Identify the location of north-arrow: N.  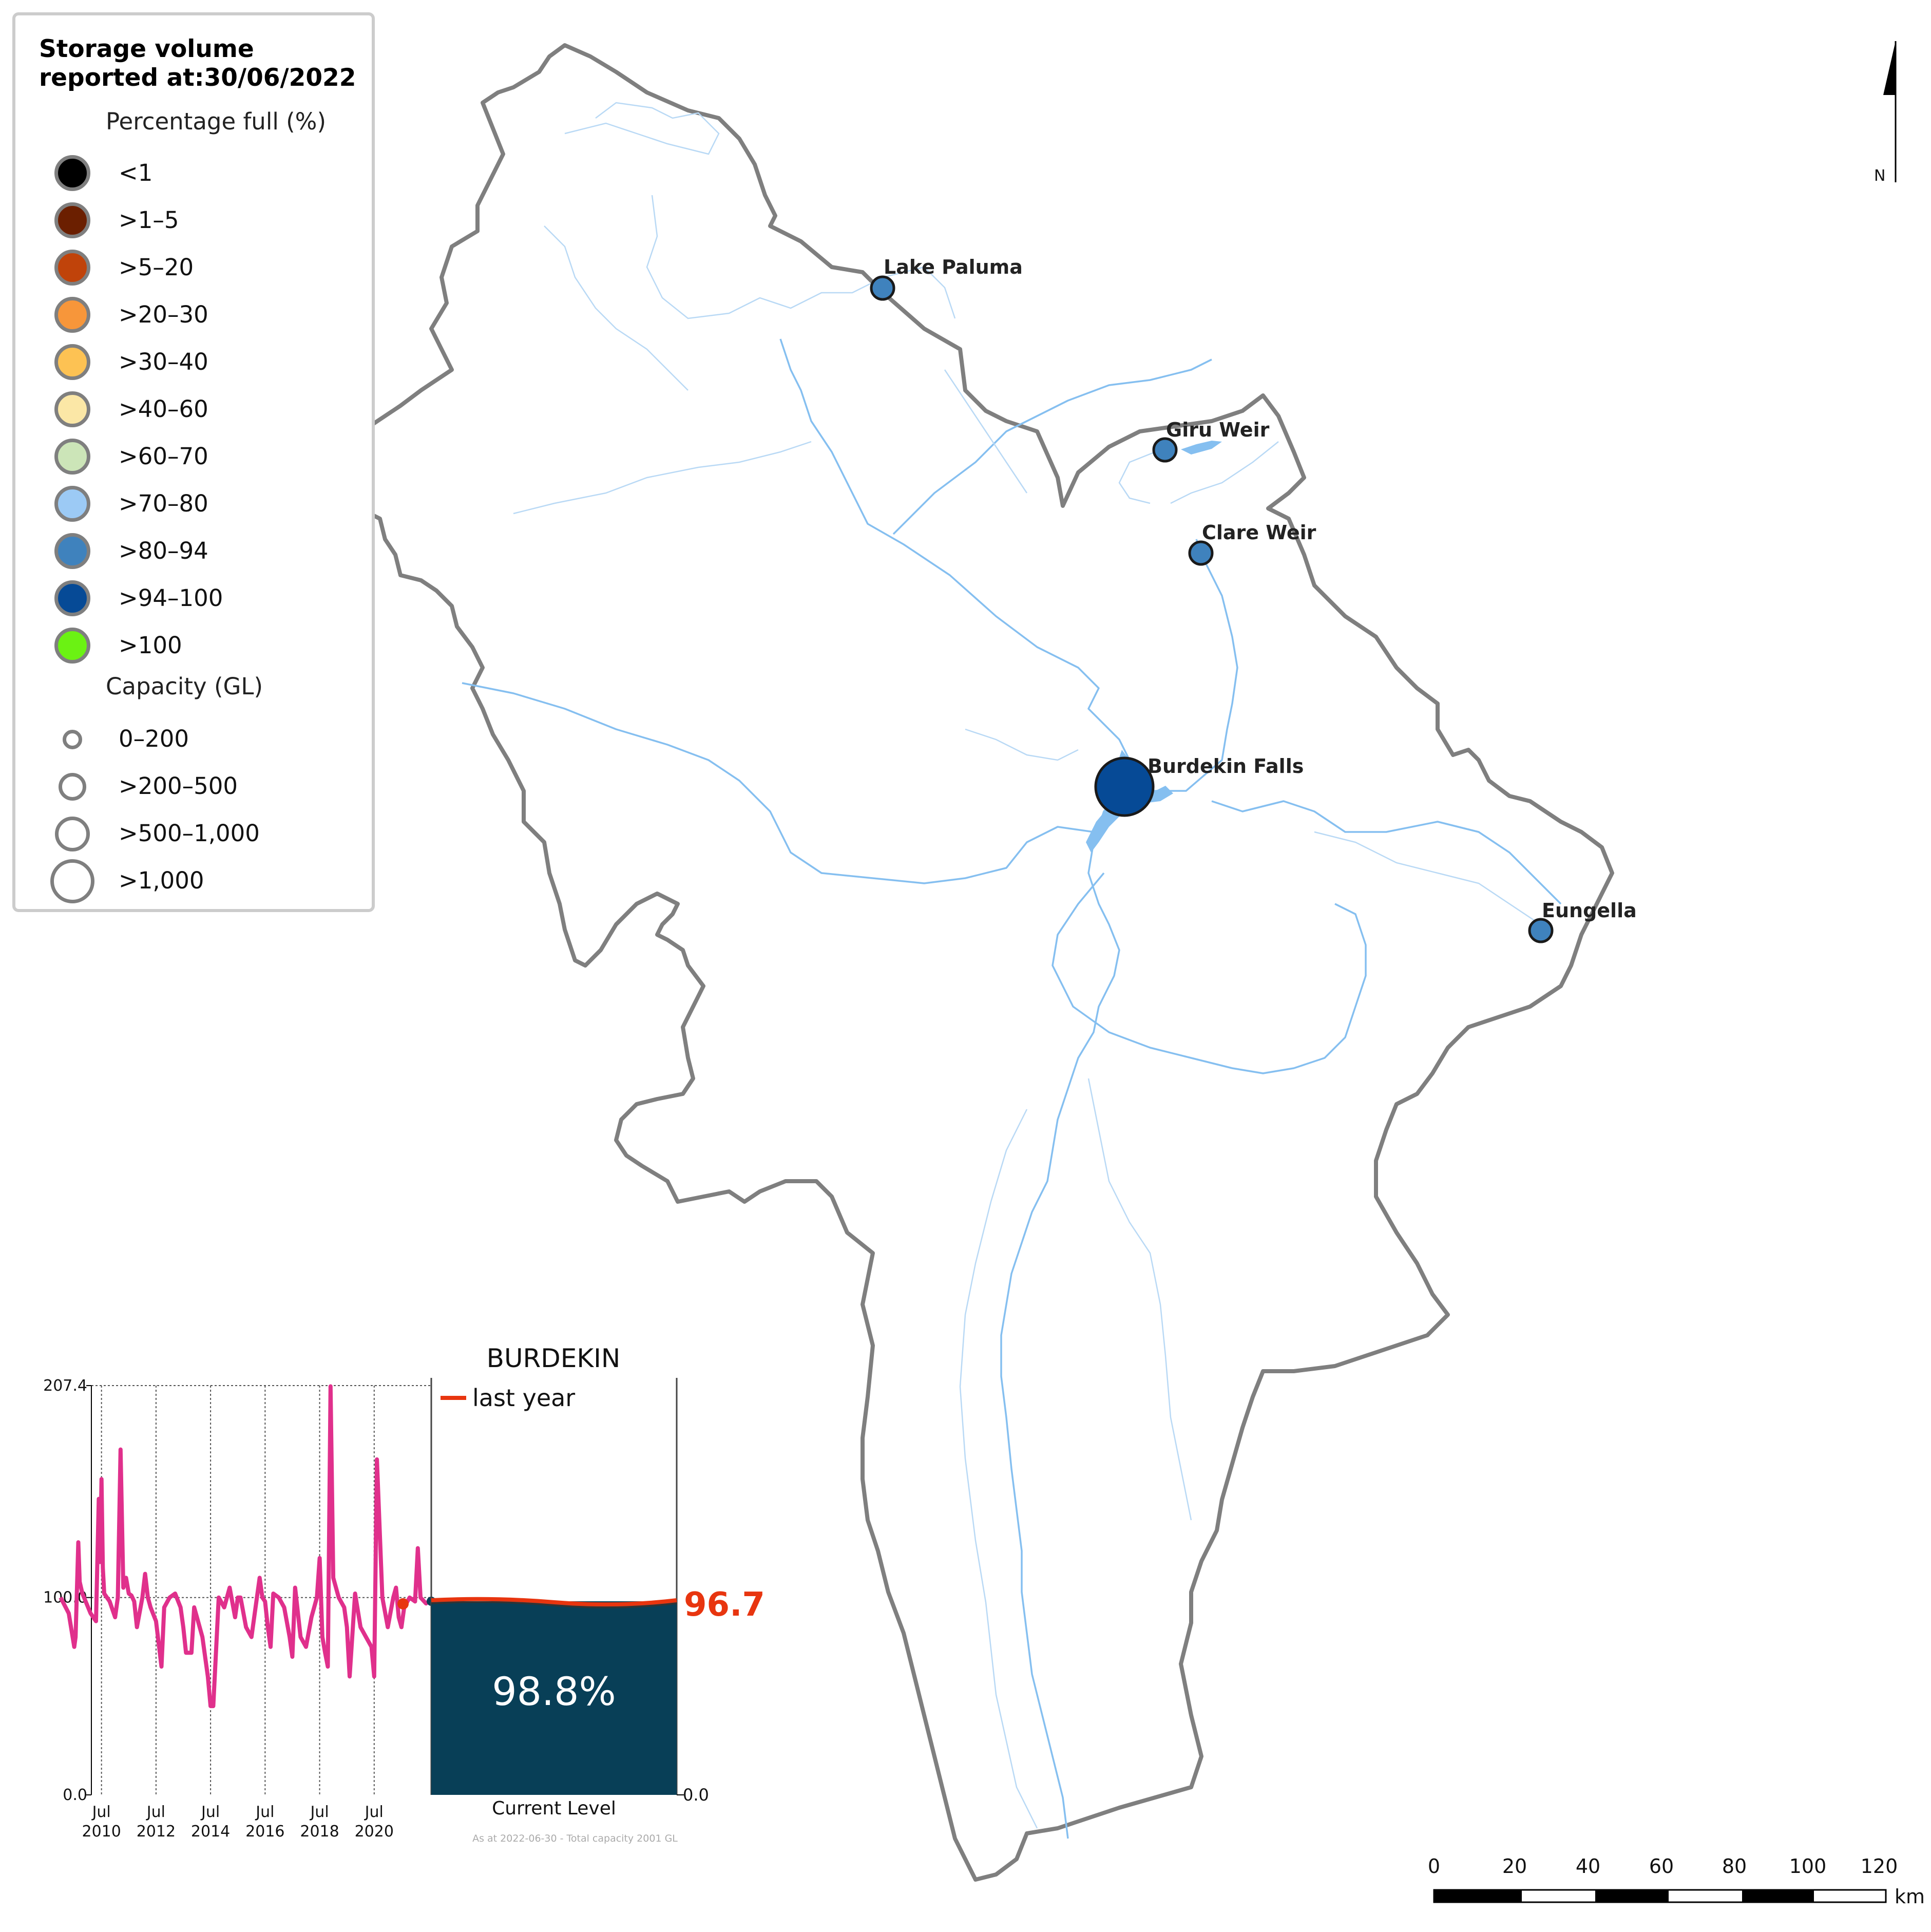
(1885, 113).